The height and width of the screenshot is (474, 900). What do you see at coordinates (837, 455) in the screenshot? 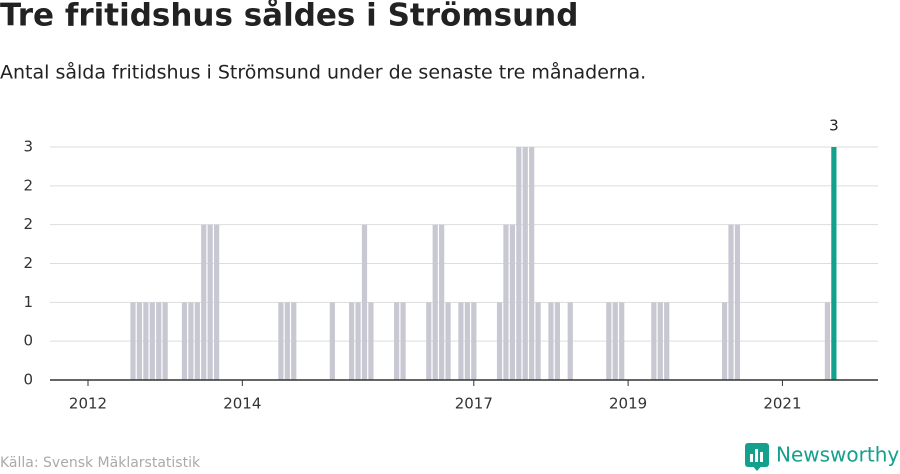
I see `brand-name: Newsworthy` at bounding box center [837, 455].